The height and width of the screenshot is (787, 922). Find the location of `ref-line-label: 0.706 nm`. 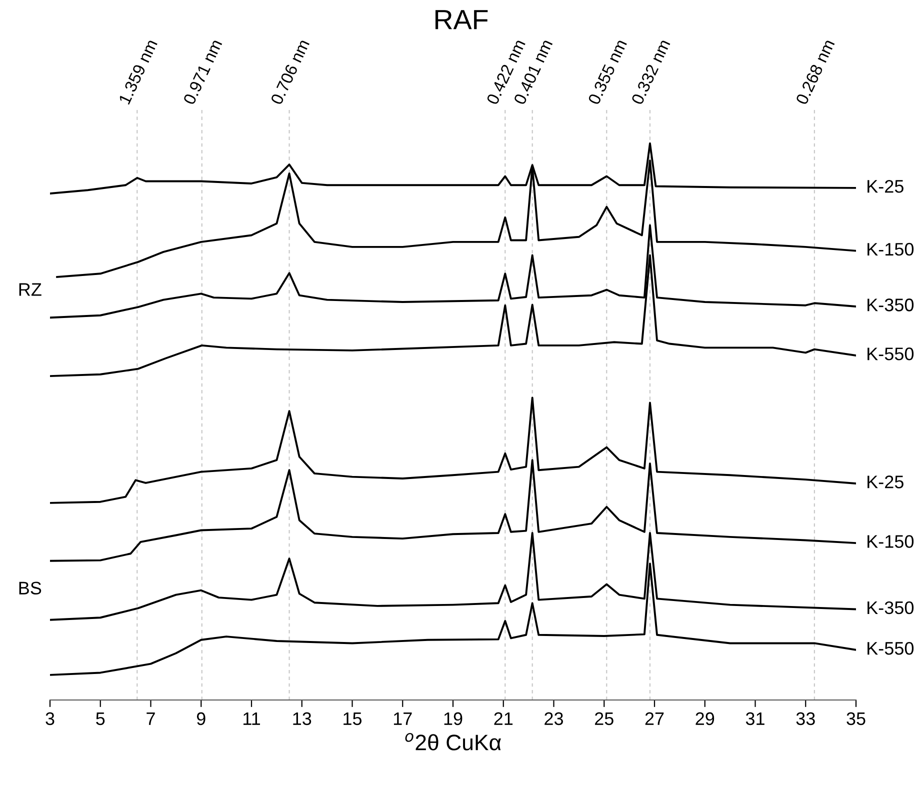

ref-line-label: 0.706 nm is located at coordinates (290, 72).